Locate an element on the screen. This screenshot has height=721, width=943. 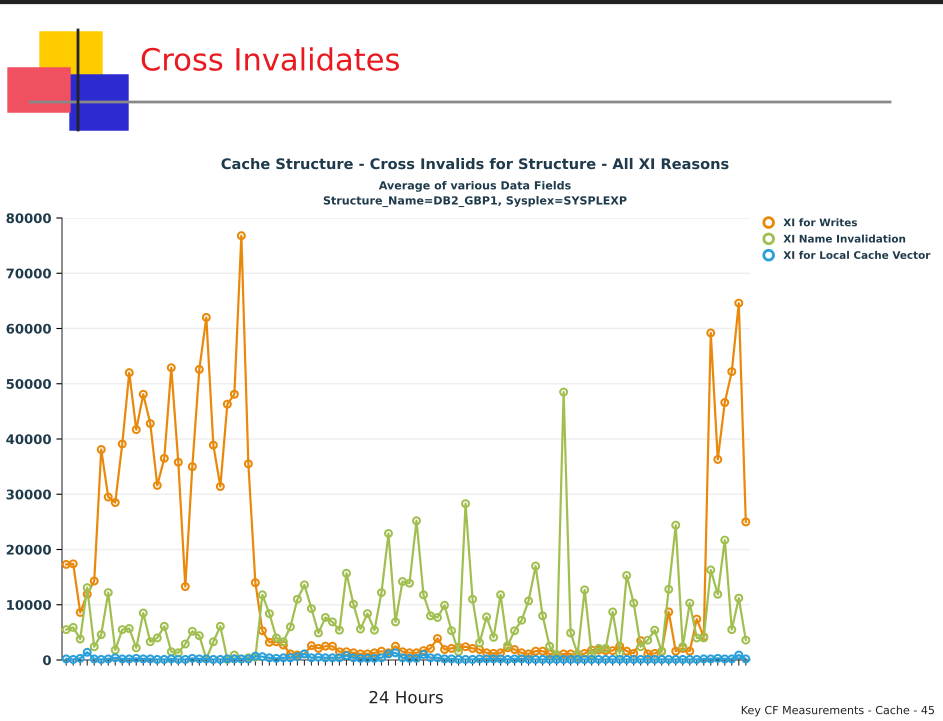
y-tick-label: 70000 is located at coordinates (28, 273).